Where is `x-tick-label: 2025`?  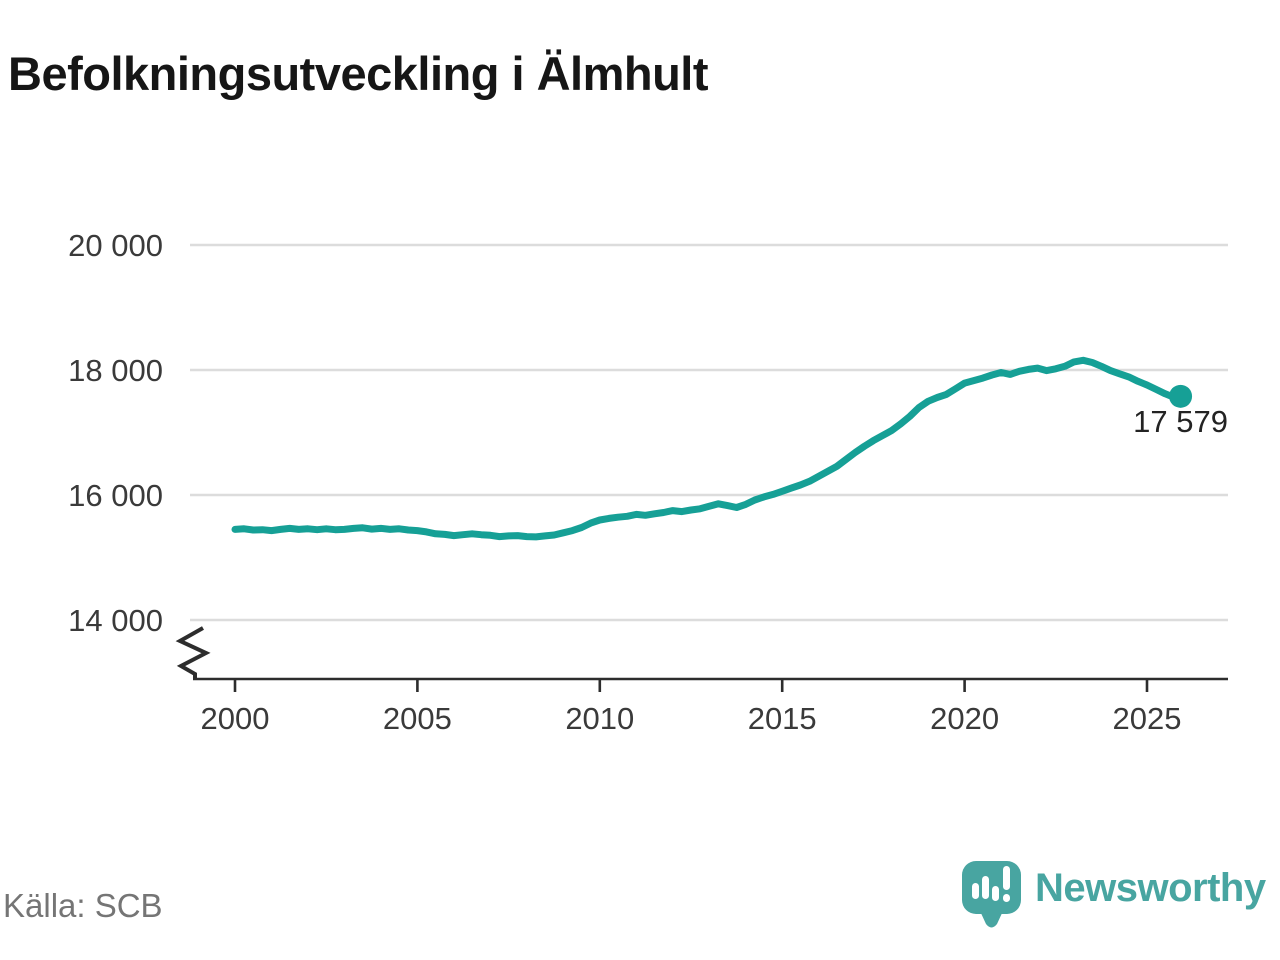
x-tick-label: 2025 is located at coordinates (1147, 718).